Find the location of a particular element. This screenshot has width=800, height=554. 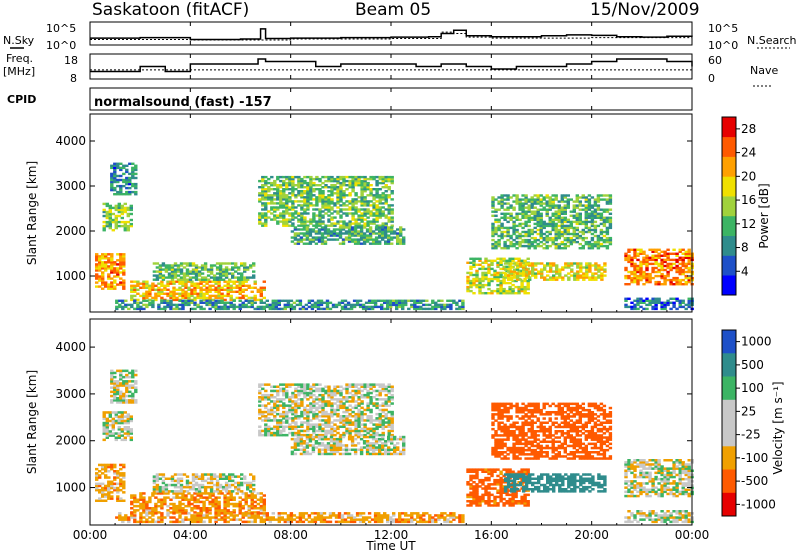

freq-label: Freq. is located at coordinates (19, 58).